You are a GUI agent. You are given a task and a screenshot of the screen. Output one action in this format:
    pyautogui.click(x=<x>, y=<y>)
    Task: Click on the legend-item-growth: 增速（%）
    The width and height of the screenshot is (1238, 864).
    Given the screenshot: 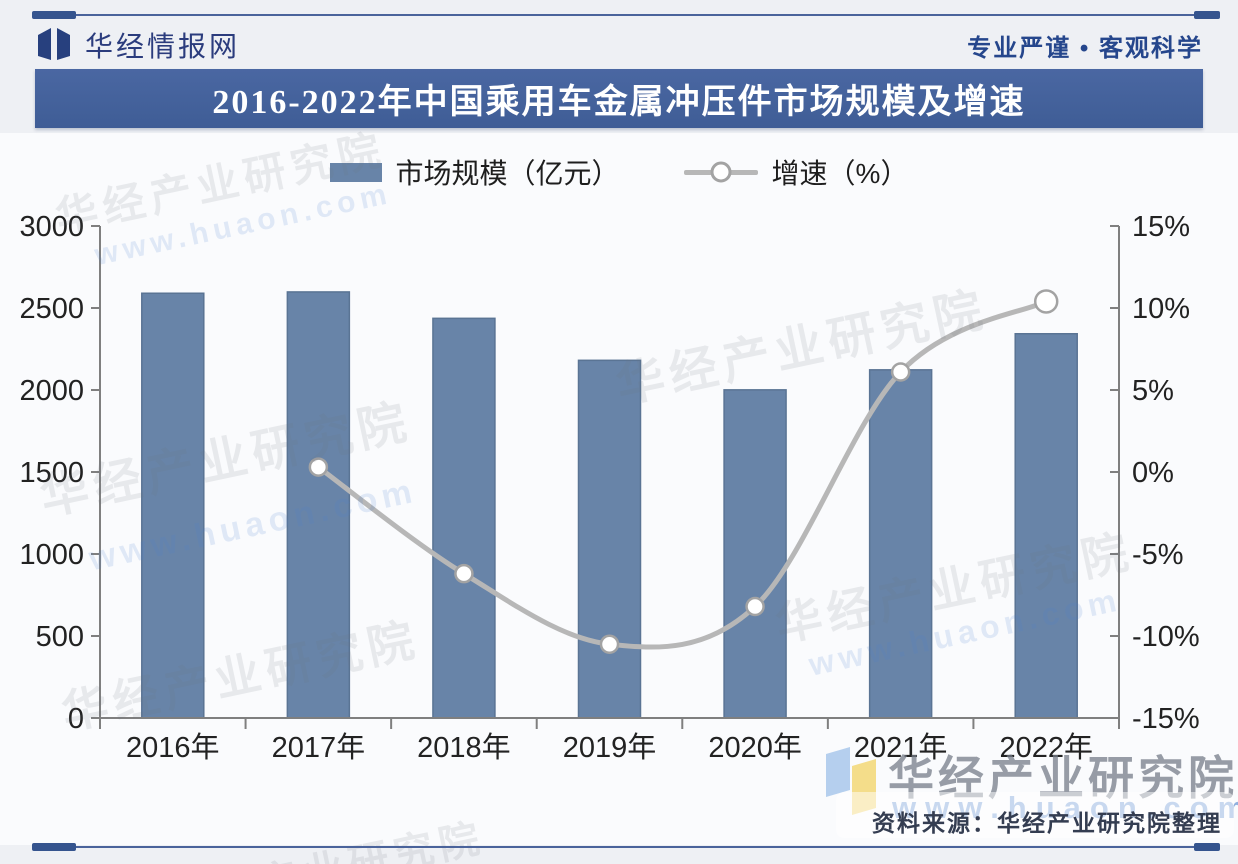 What is the action you would take?
    pyautogui.click(x=796, y=172)
    